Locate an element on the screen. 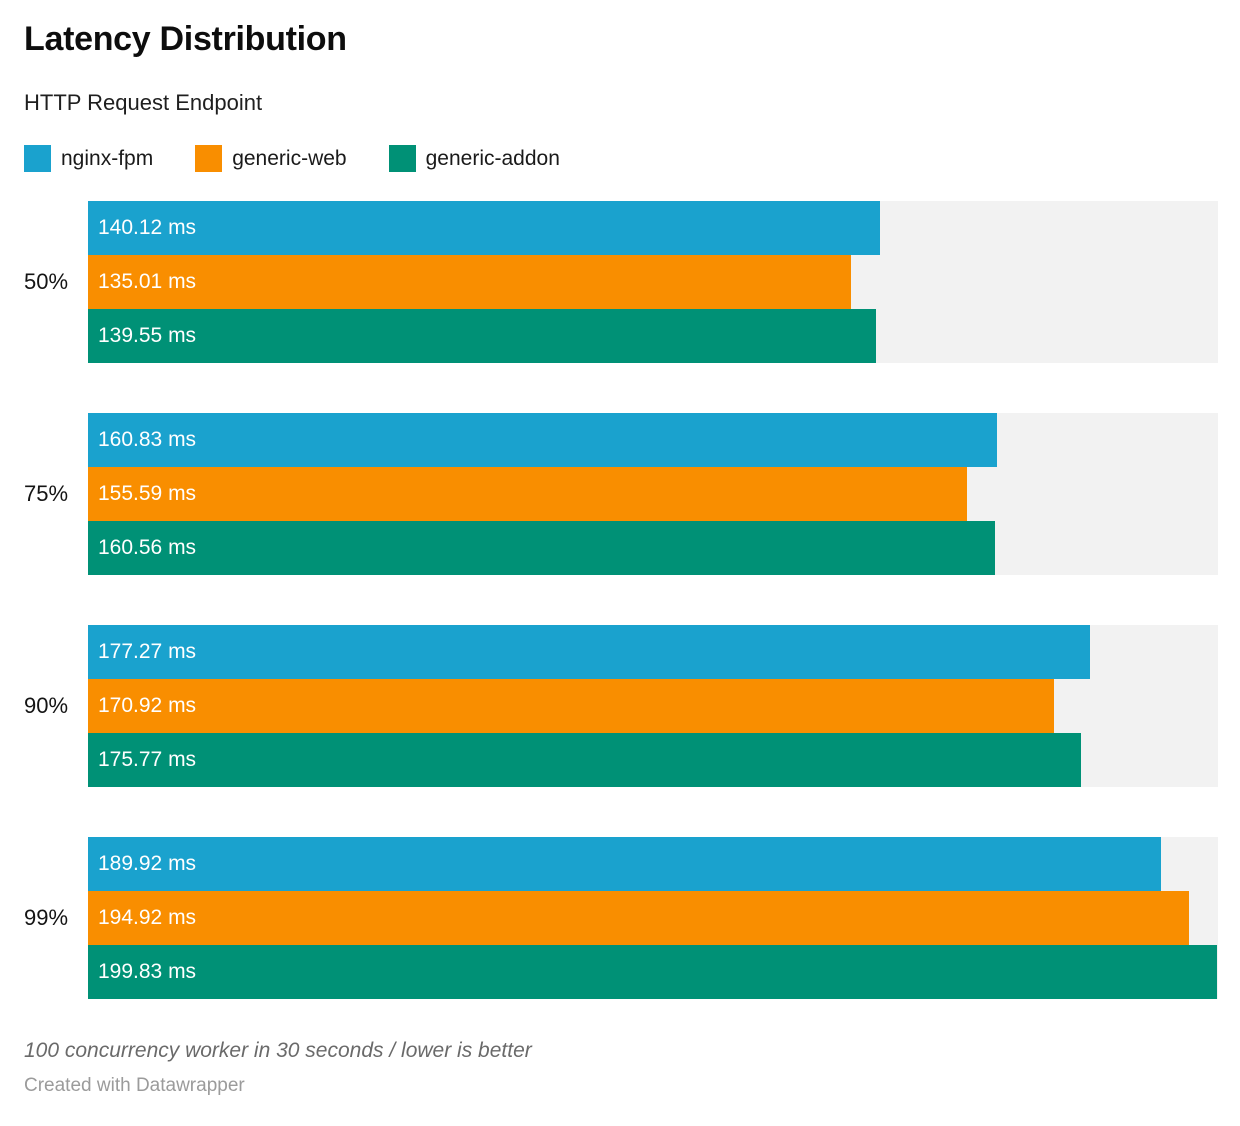 This screenshot has height=1126, width=1240. bar-value-label: 160.56 ms is located at coordinates (147, 547).